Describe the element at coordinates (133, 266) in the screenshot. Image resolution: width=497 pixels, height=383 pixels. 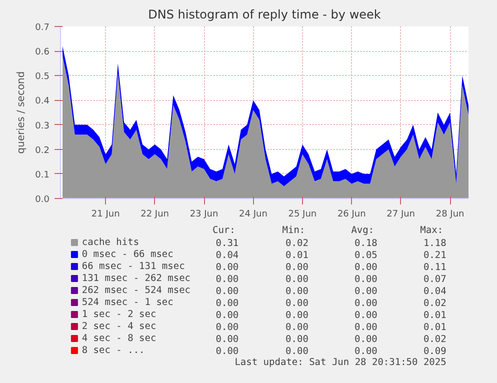
I see `legend-label: 66 msec - 131 msec` at that location.